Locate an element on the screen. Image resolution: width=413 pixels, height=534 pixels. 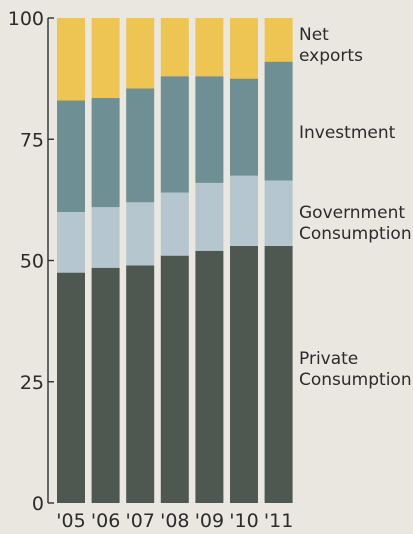
legend-label-3-line-0: Private is located at coordinates (328, 359).